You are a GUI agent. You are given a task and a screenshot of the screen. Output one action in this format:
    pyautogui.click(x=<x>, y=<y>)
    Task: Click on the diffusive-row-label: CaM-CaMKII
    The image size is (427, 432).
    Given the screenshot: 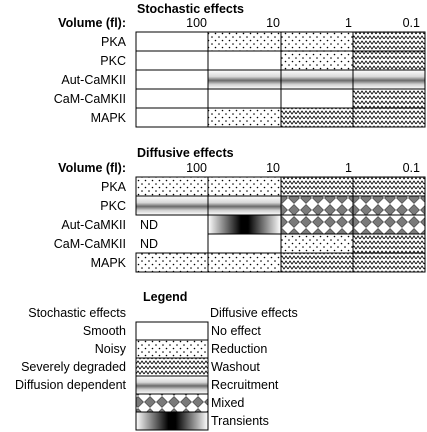 What is the action you would take?
    pyautogui.click(x=90, y=244)
    